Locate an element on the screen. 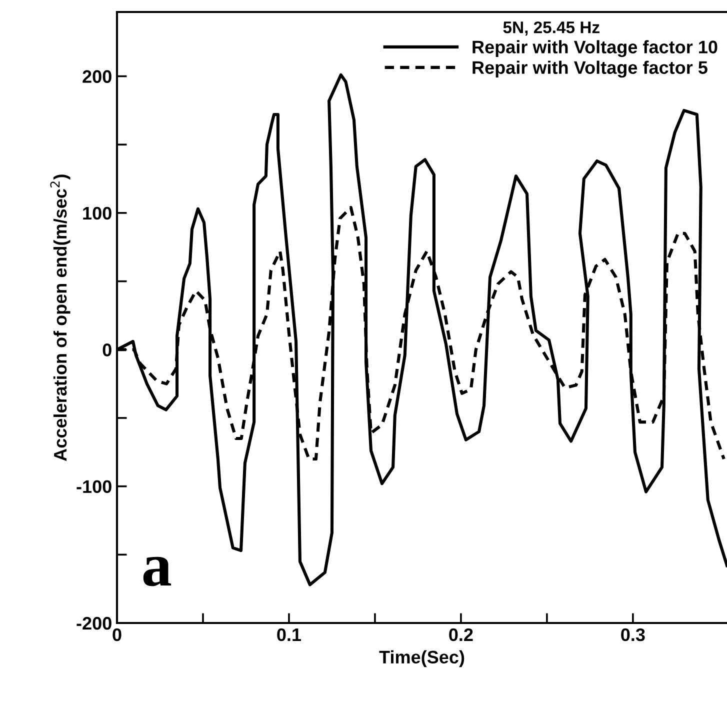 The width and height of the screenshot is (727, 717). y-tick-label: 0 is located at coordinates (107, 350).